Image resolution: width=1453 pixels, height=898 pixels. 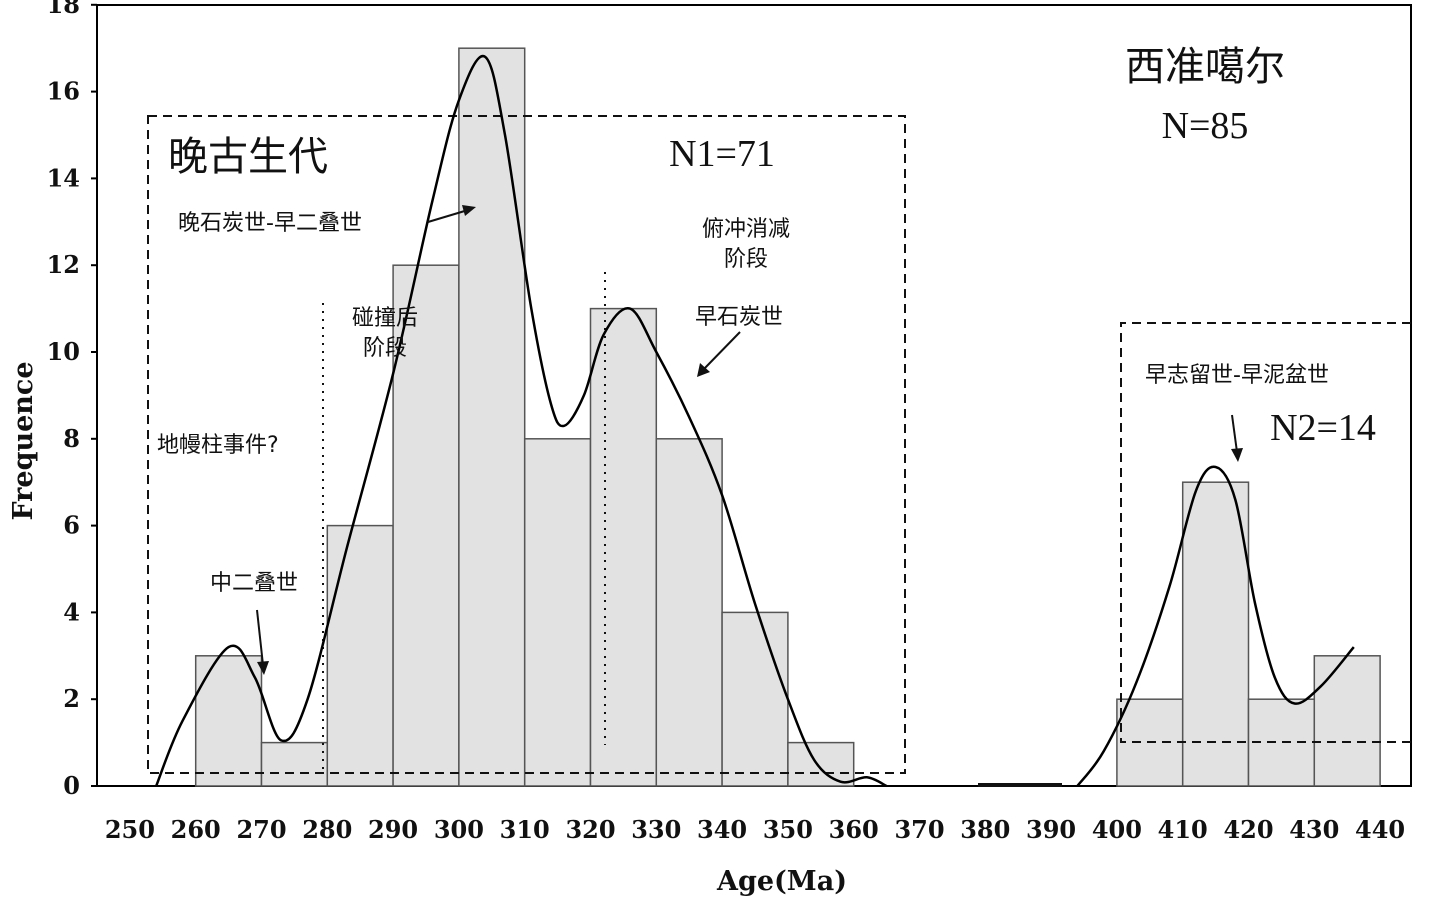 I want to click on annotation-silurian-devonian: 早志留世-早泥盆世, so click(x=1237, y=375).